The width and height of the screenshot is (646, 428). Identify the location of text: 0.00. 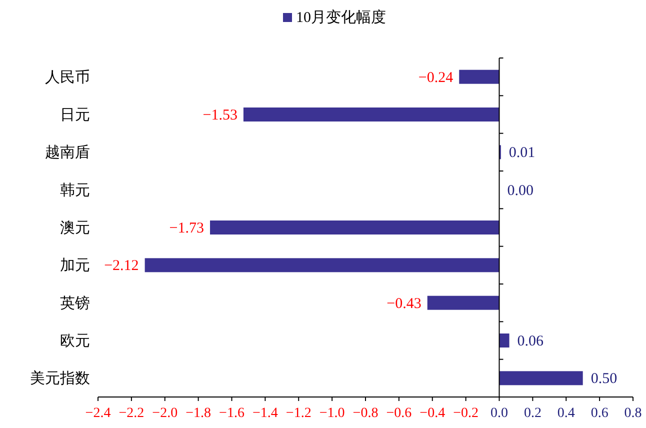
(520, 190).